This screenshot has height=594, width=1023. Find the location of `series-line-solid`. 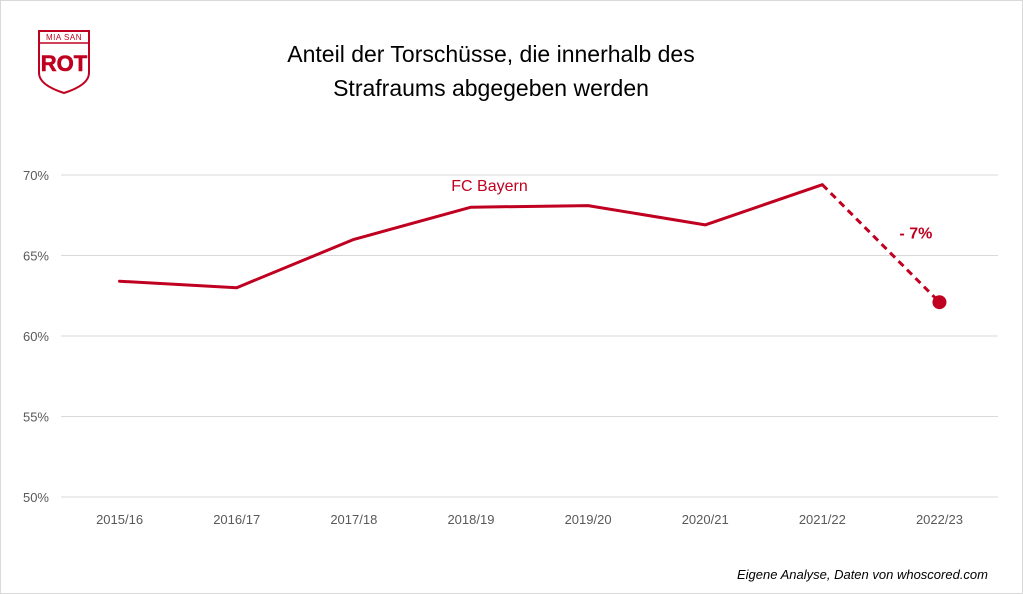

series-line-solid is located at coordinates (471, 236).